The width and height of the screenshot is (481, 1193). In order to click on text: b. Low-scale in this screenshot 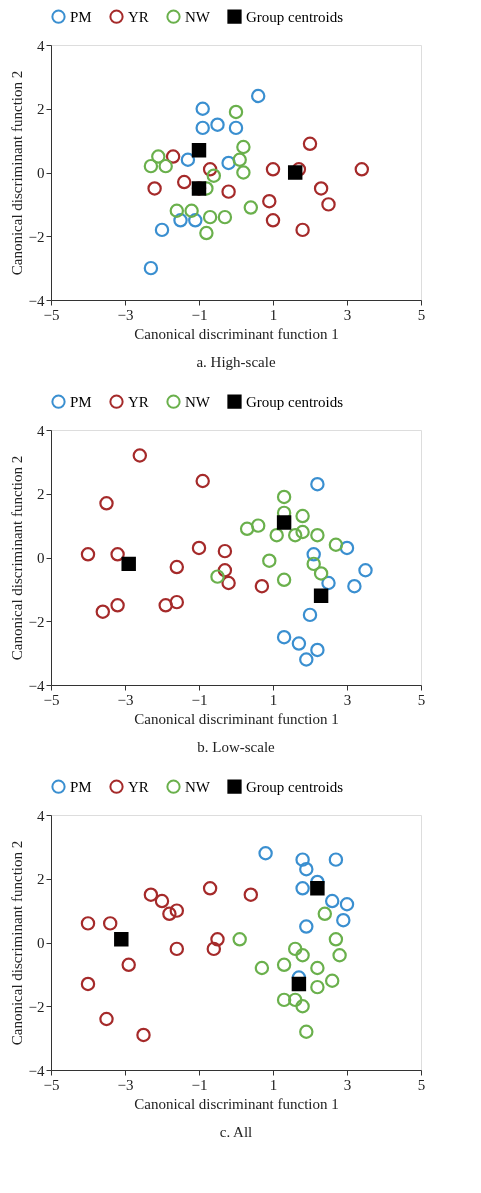, I will do `click(236, 747)`.